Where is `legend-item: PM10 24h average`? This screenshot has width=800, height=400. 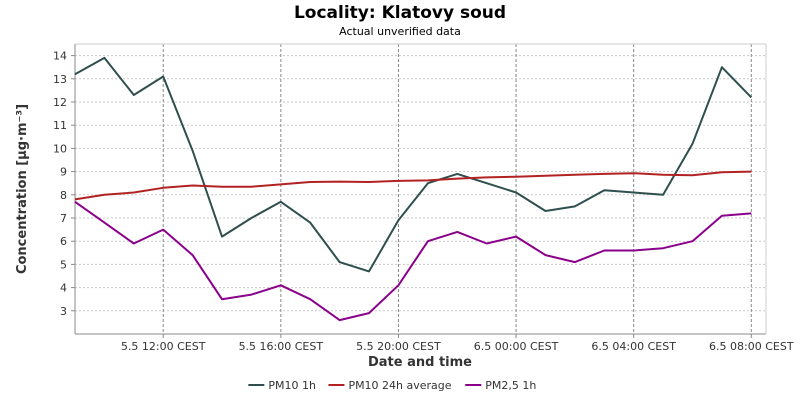 legend-item: PM10 24h average is located at coordinates (390, 385).